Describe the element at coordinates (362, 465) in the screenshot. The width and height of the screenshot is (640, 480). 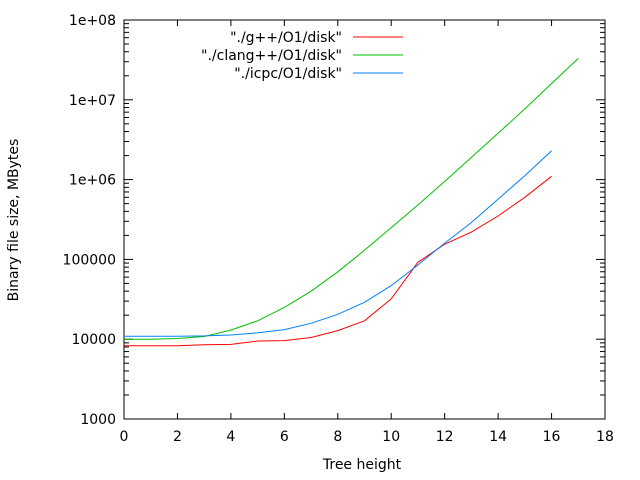
I see `x-axis-label: Tree height` at that location.